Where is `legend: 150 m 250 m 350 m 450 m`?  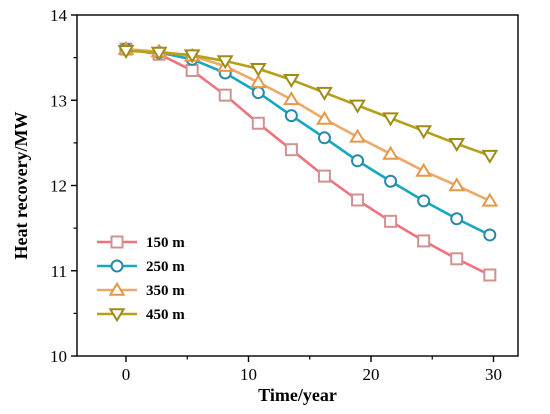
legend: 150 m 250 m 350 m 450 m is located at coordinates (141, 279).